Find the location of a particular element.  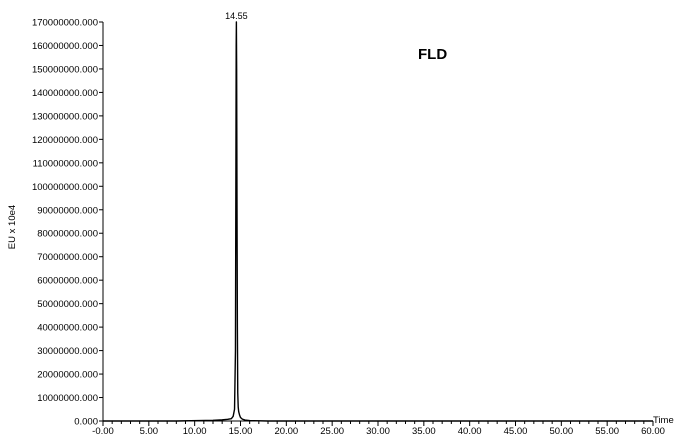

x-tick-label: 25.00 is located at coordinates (332, 431).